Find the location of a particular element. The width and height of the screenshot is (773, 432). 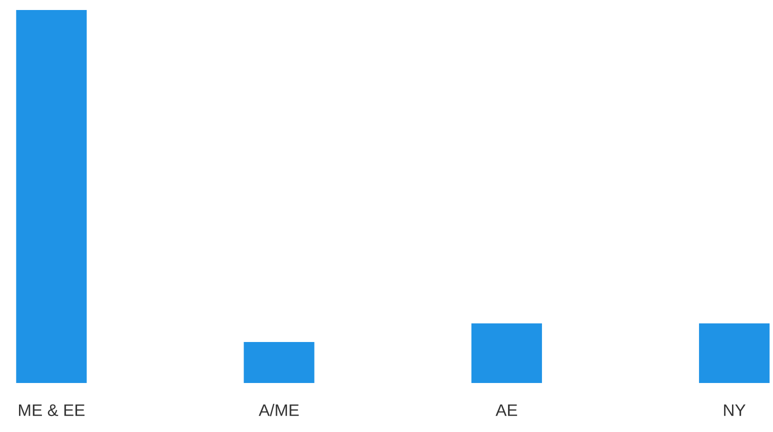

x-tick-label: A/ME is located at coordinates (278, 410).